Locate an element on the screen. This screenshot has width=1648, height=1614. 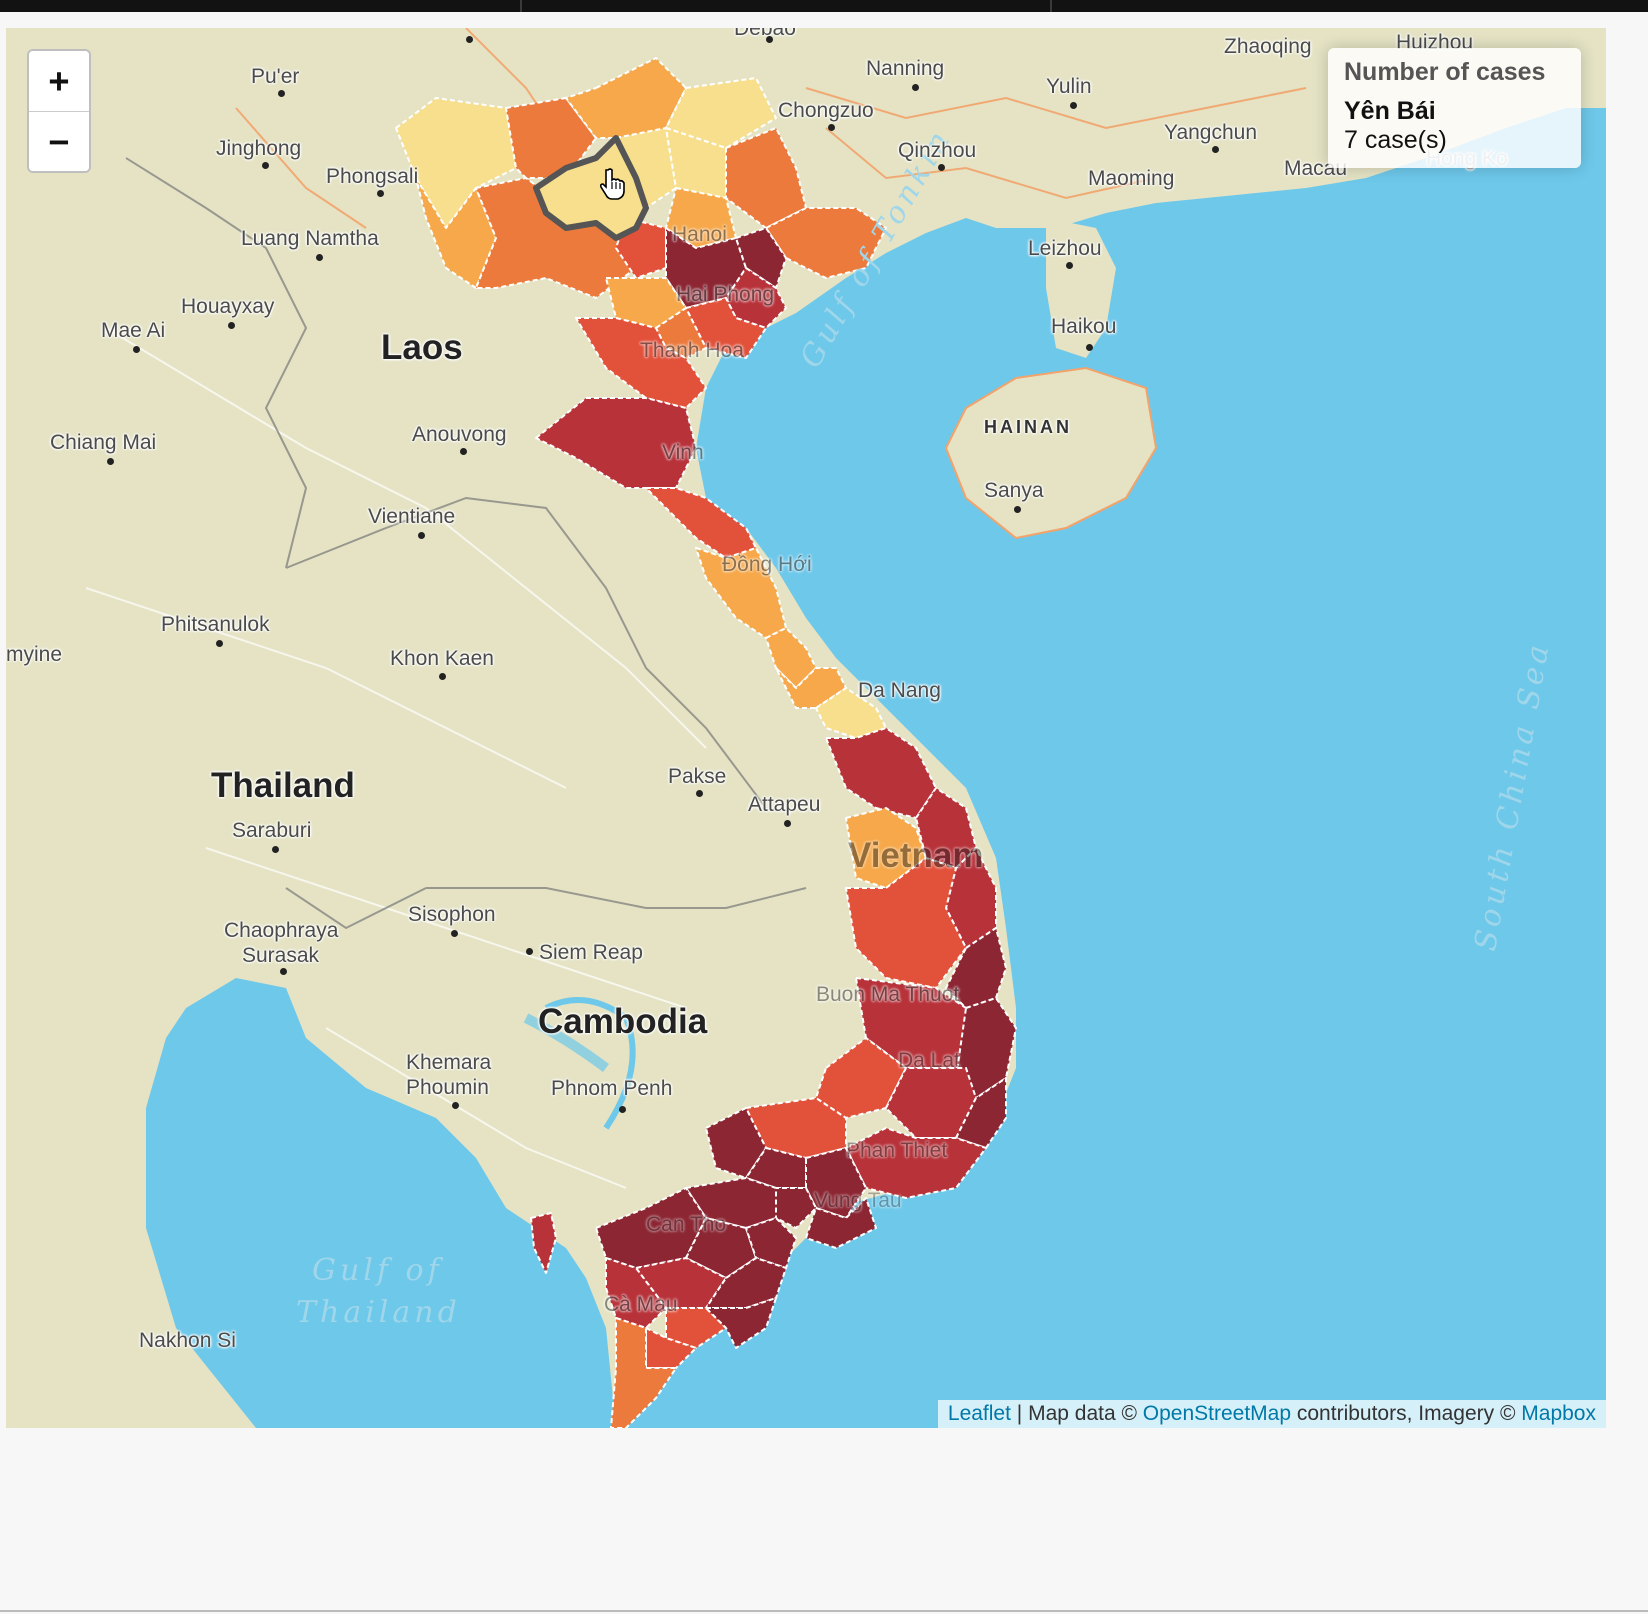
province-binh-duong is located at coordinates (776, 1168).